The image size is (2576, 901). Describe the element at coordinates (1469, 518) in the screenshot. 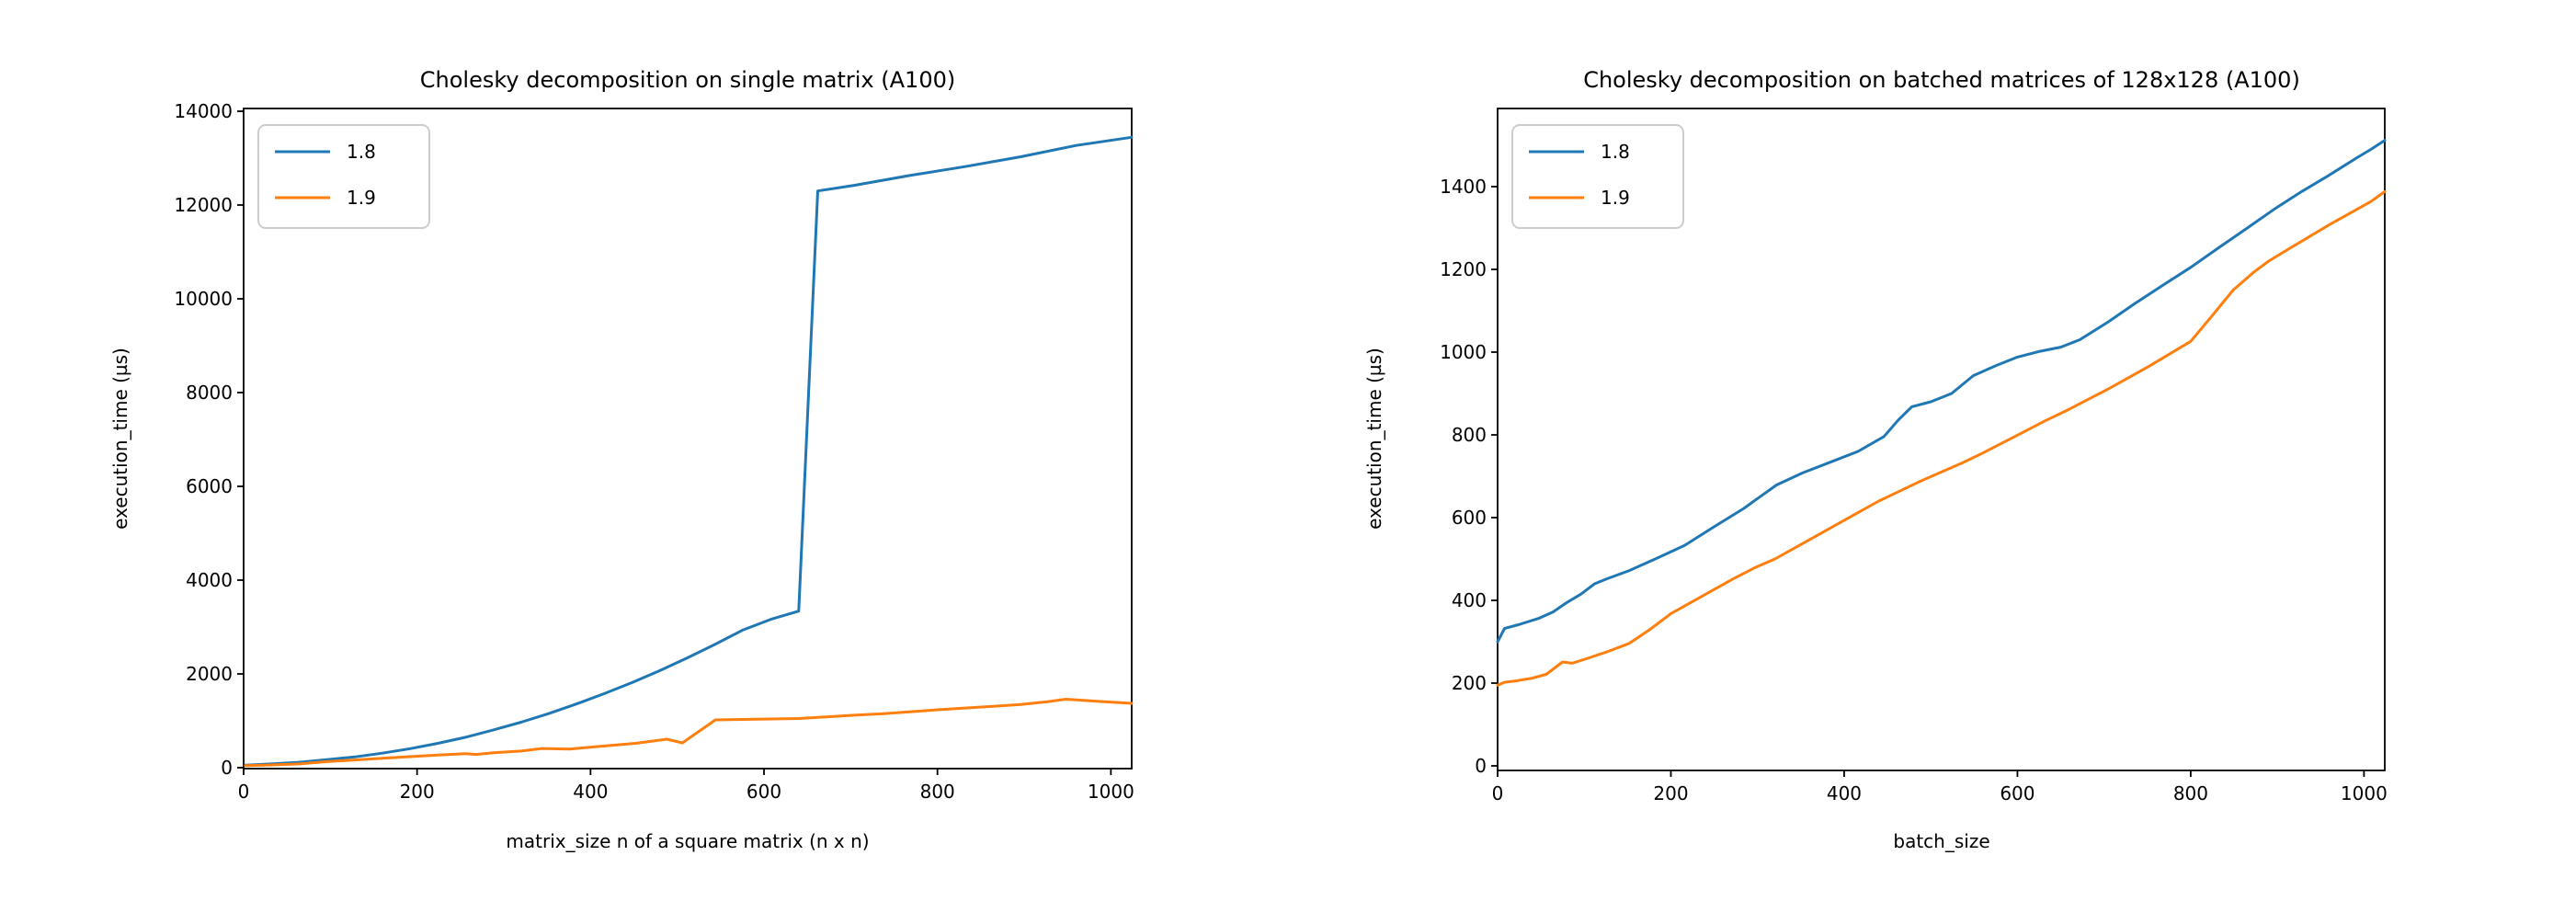

I see `y-tick-label: 600` at that location.